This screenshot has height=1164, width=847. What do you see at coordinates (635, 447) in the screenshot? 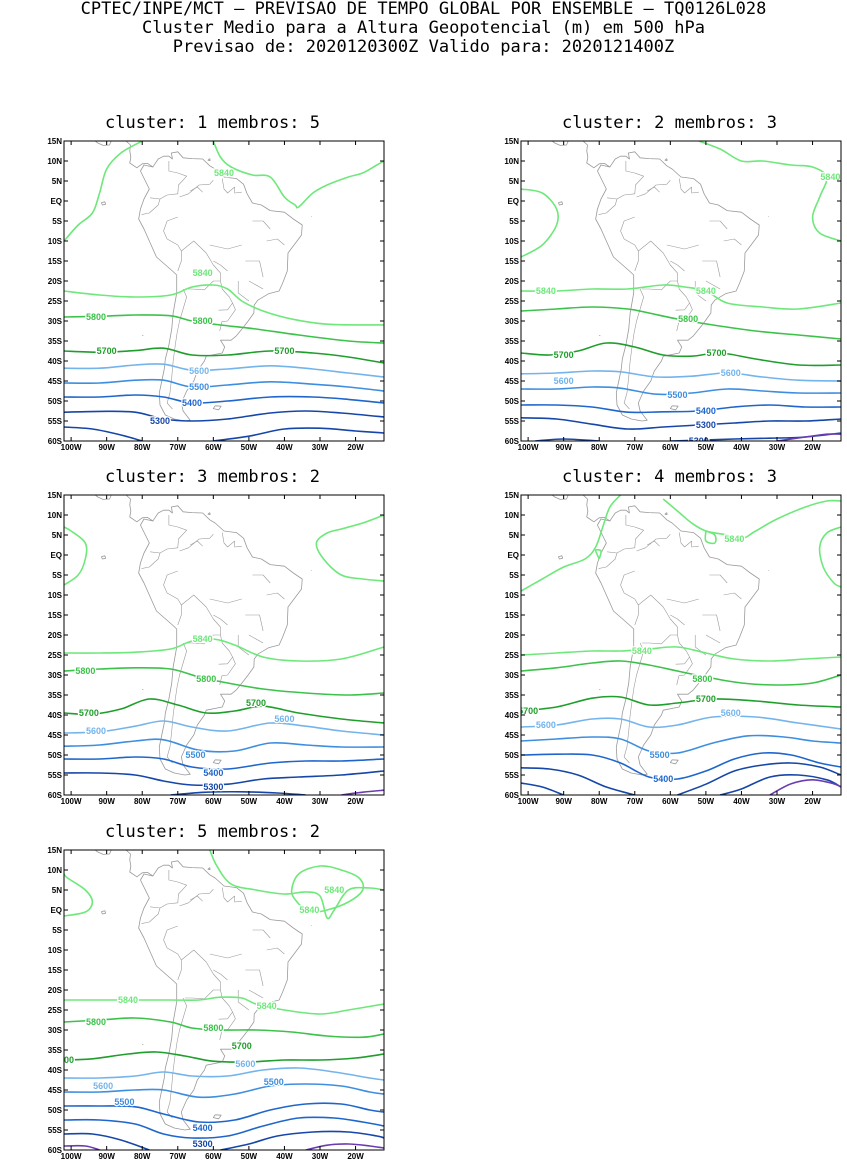
I see `lon-tick-label: 70W` at bounding box center [635, 447].